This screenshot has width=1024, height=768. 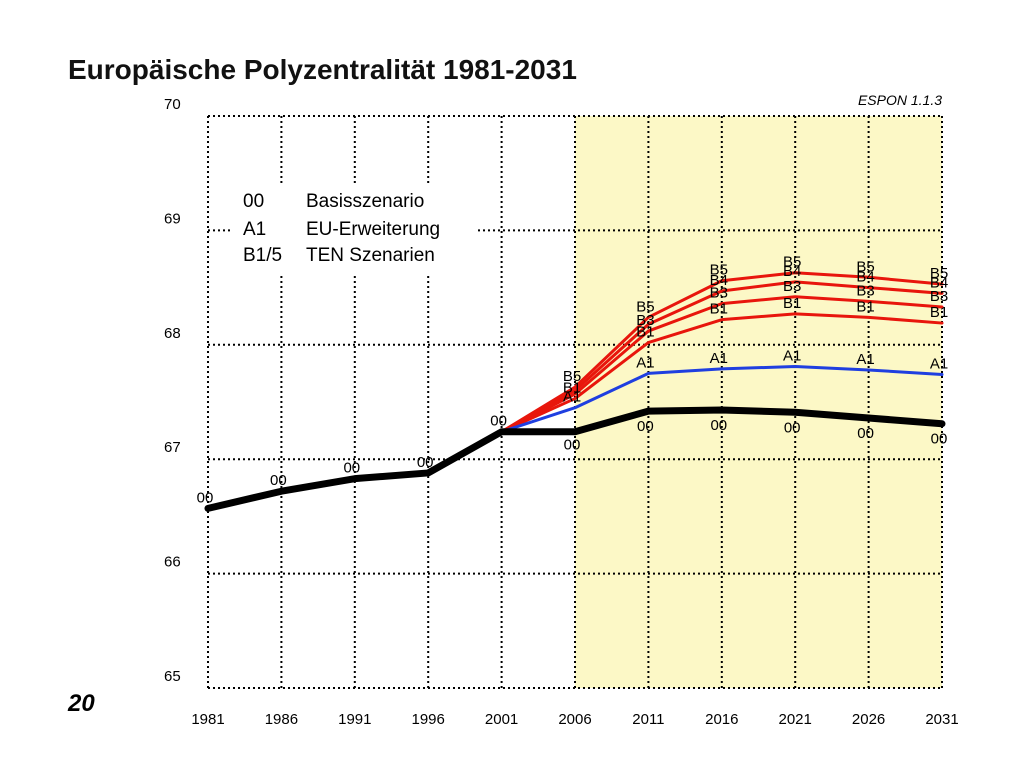 I want to click on y-tick-label: 67, so click(x=172, y=447).